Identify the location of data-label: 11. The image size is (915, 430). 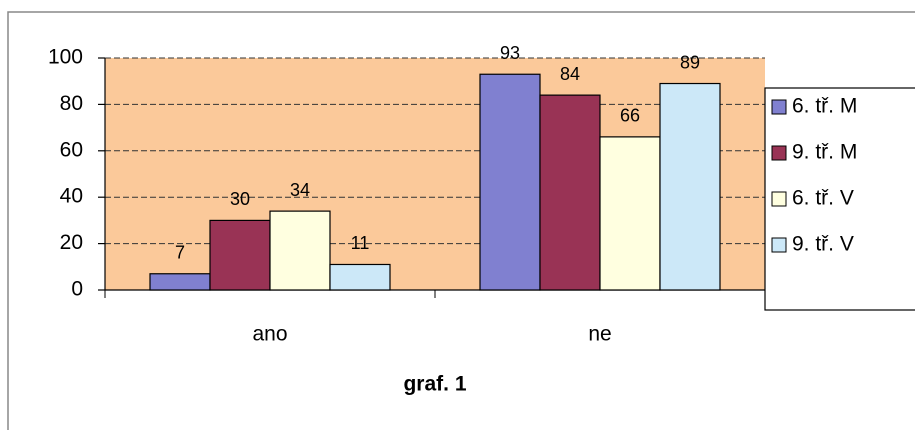
(360, 243).